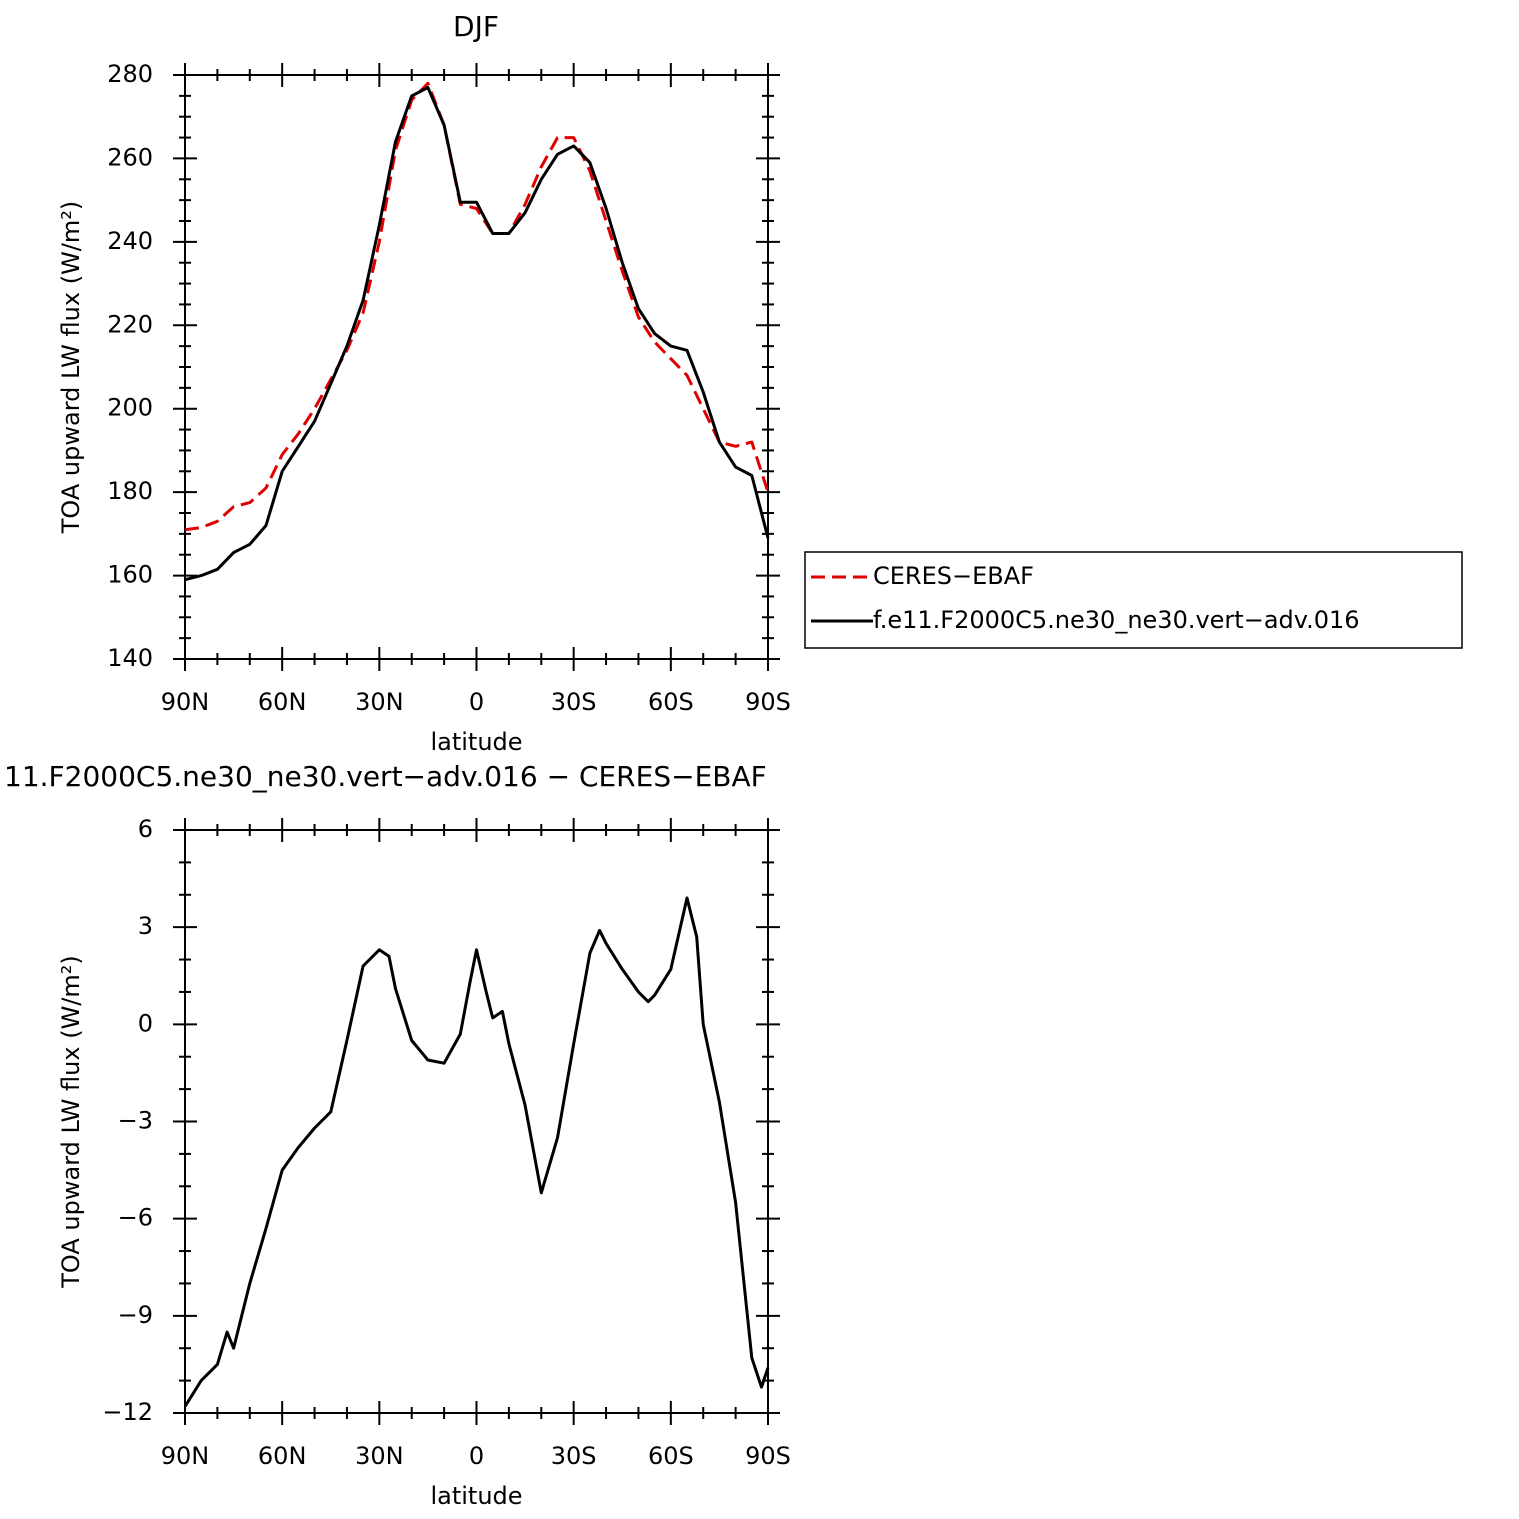 The image size is (1519, 1519). What do you see at coordinates (130, 575) in the screenshot?
I see `y-tick-label: 160` at bounding box center [130, 575].